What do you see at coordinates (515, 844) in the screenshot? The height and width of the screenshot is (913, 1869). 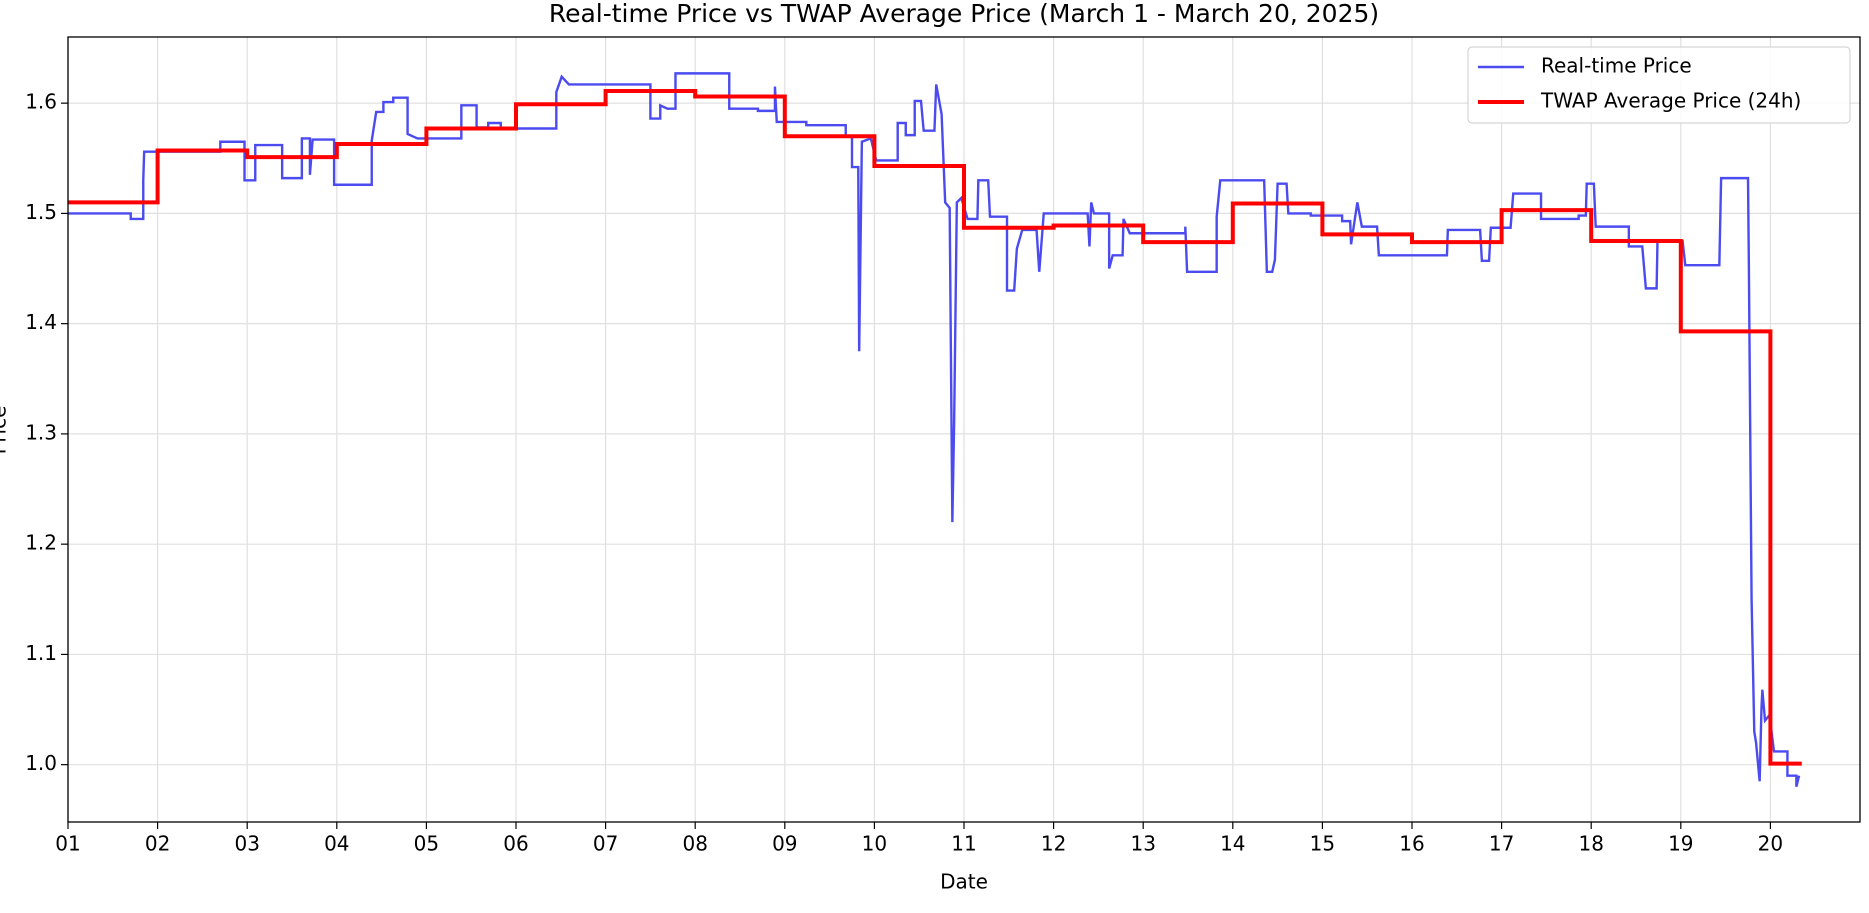 I see `x-tick-label: 06` at bounding box center [515, 844].